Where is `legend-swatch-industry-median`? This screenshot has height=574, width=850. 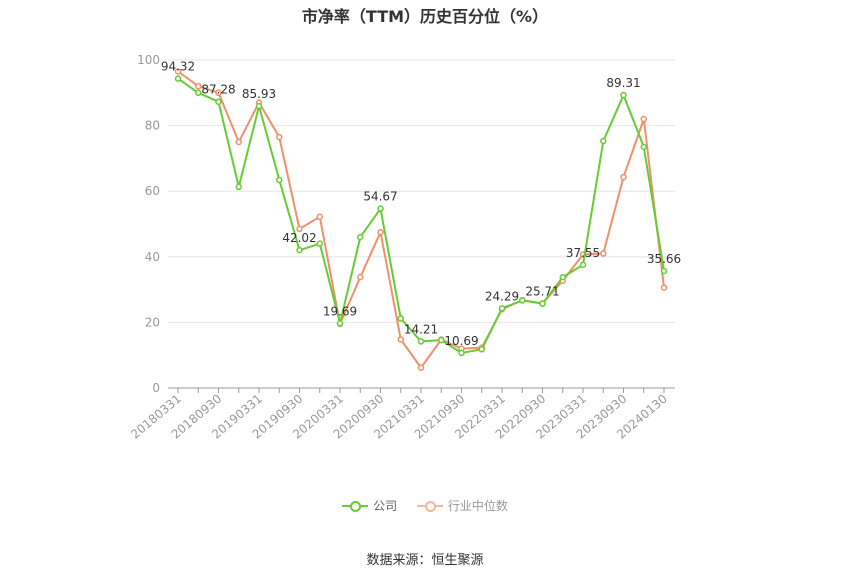
legend-swatch-industry-median is located at coordinates (429, 506).